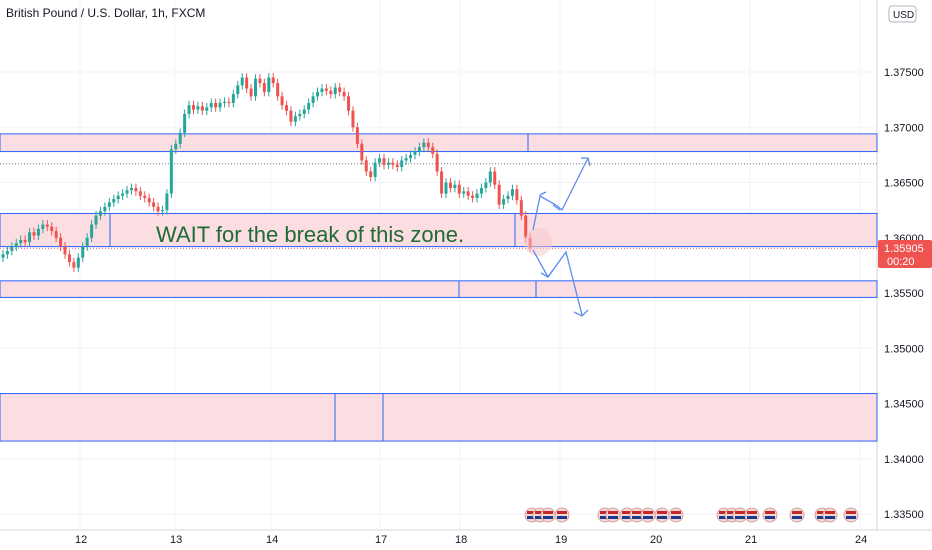 The height and width of the screenshot is (550, 932). Describe the element at coordinates (176, 540) in the screenshot. I see `x-tick-label-1: 13` at that location.